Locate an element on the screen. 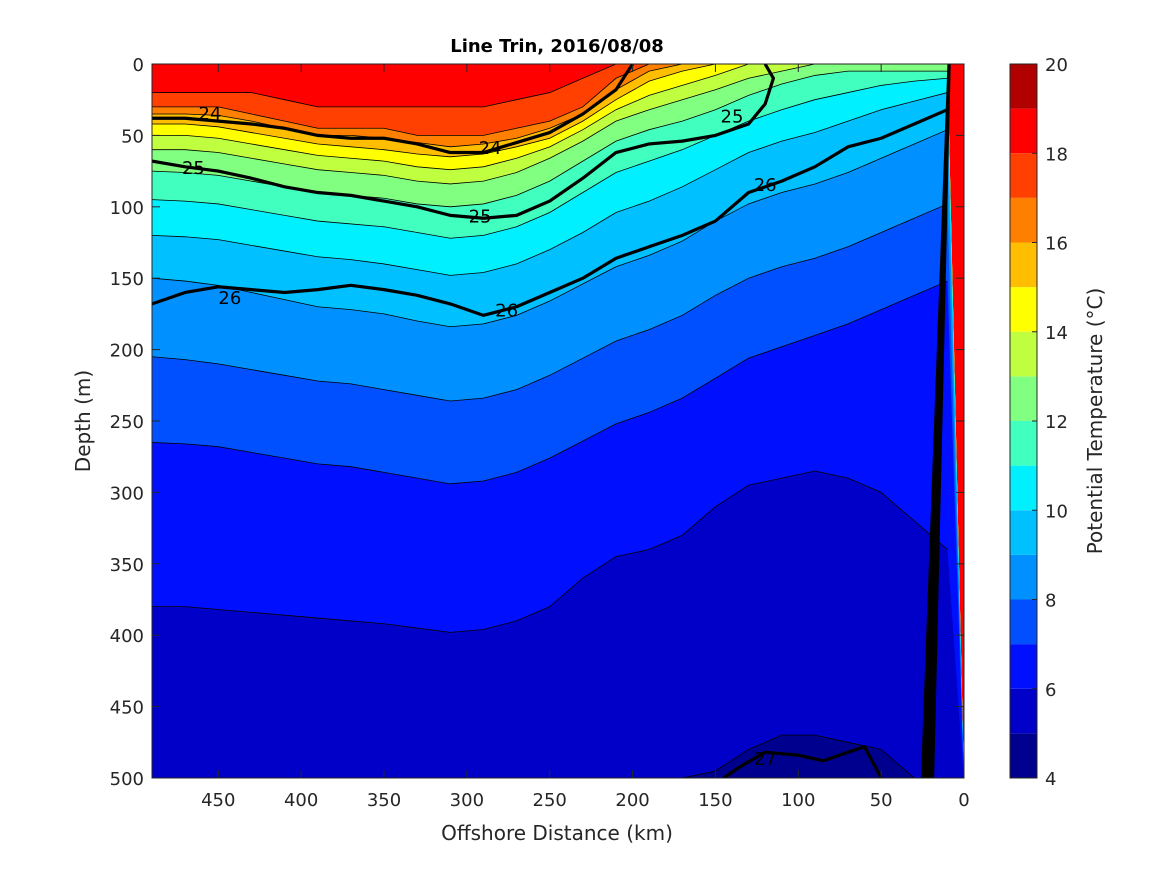 This screenshot has height=879, width=1167. y-tick-label-200: 200 is located at coordinates (127, 351).